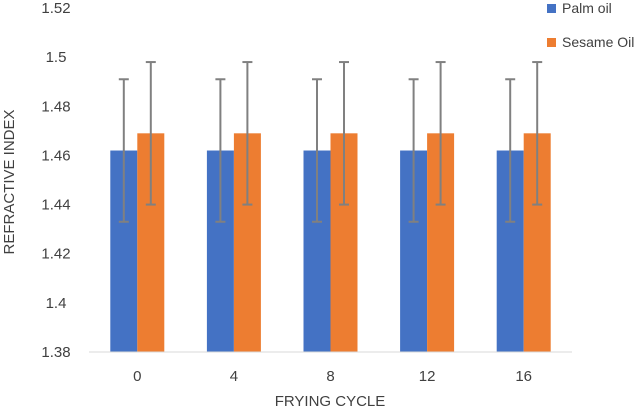 The height and width of the screenshot is (411, 641). What do you see at coordinates (56, 303) in the screenshot?
I see `y-tick-label-1: 1.4` at bounding box center [56, 303].